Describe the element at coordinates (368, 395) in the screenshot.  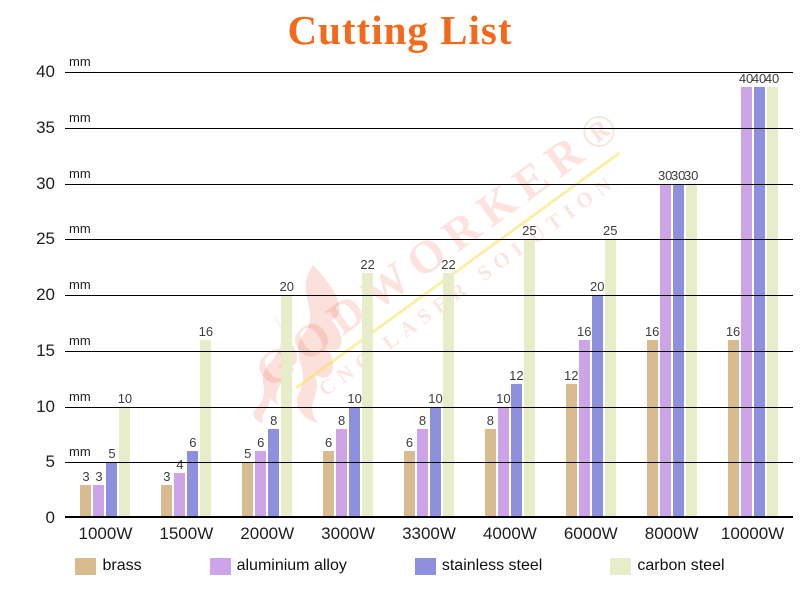
I see `bar-carbon-steel-3000W` at that location.